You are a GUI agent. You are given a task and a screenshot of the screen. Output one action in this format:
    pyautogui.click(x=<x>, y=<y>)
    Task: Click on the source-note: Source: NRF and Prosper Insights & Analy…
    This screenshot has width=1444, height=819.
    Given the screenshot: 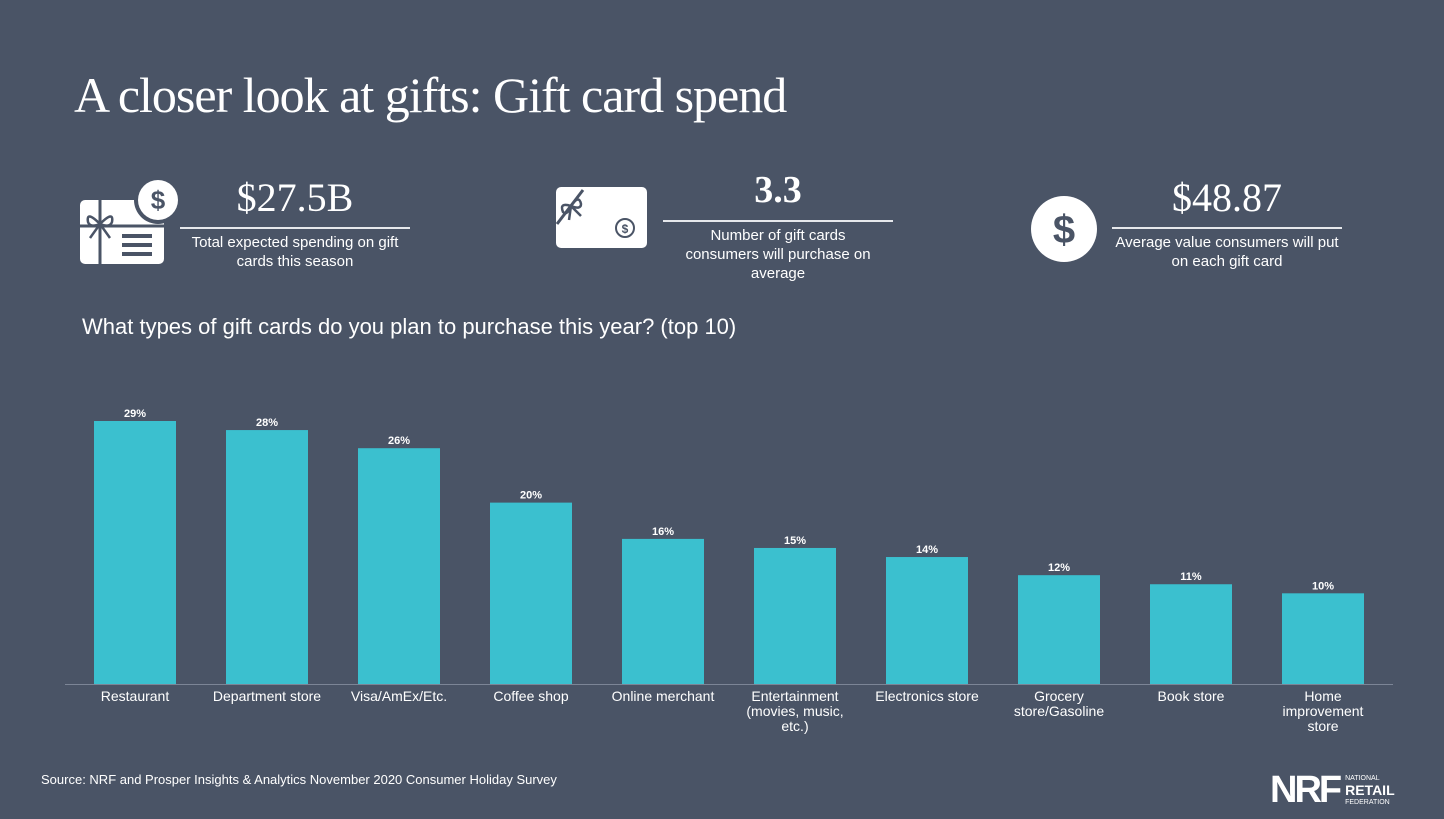 What is the action you would take?
    pyautogui.click(x=299, y=779)
    